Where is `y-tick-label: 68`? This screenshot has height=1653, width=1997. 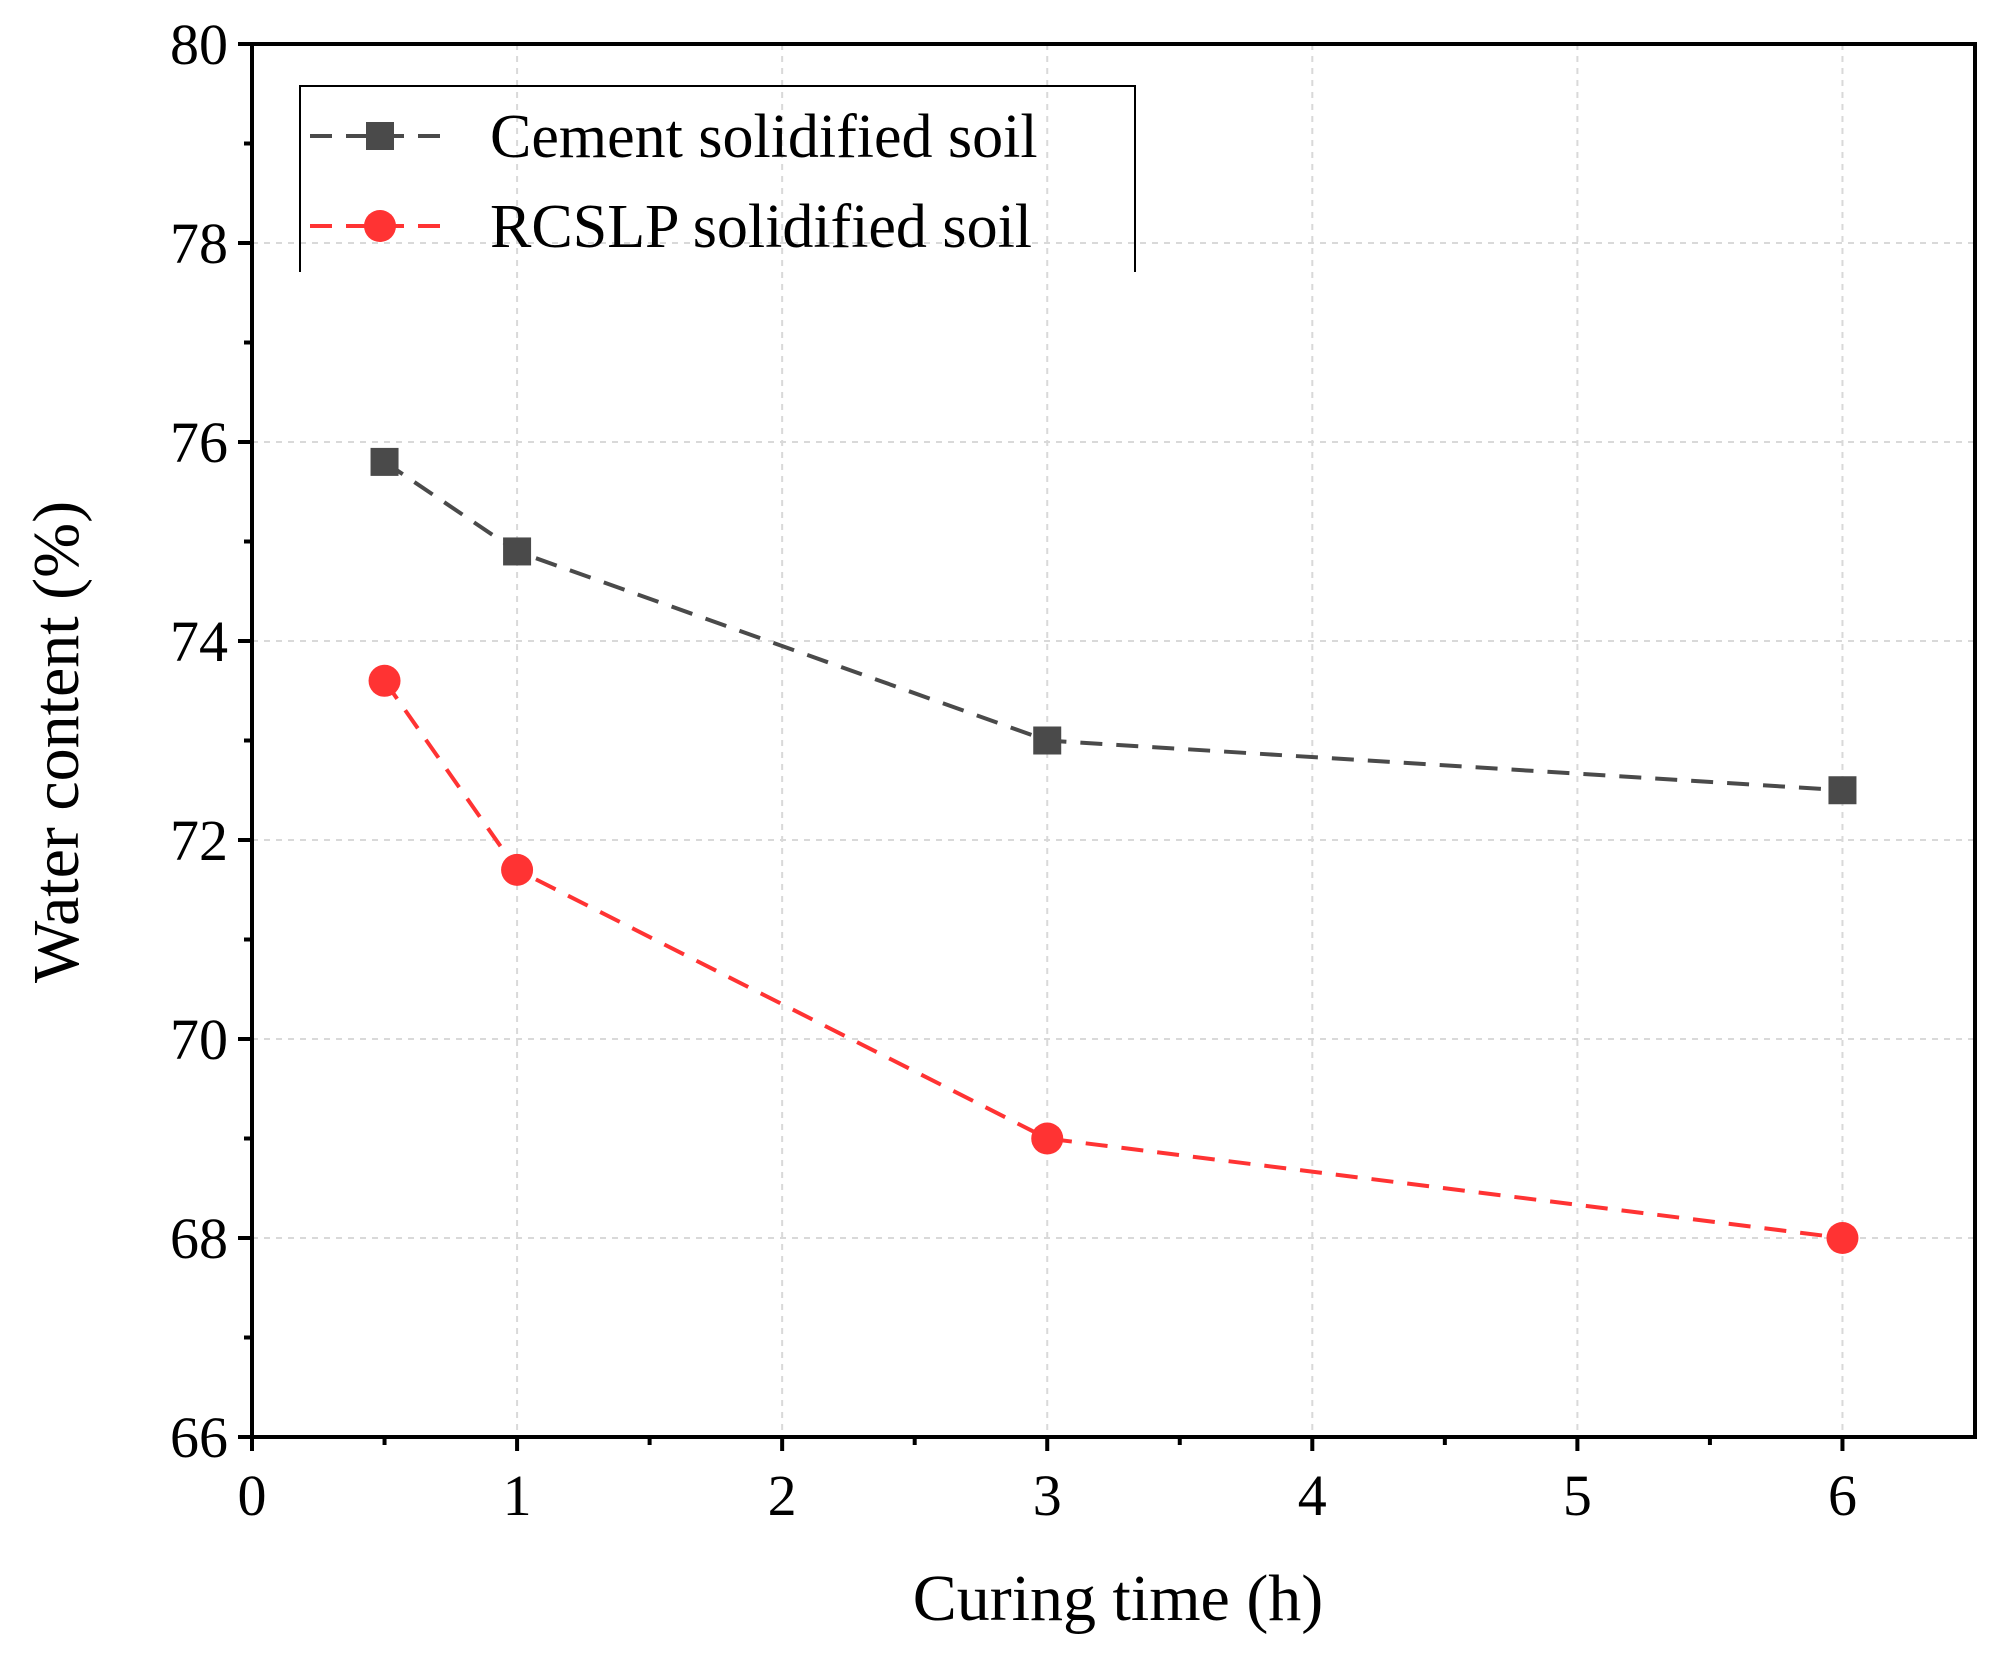
y-tick-label: 68 is located at coordinates (199, 1238).